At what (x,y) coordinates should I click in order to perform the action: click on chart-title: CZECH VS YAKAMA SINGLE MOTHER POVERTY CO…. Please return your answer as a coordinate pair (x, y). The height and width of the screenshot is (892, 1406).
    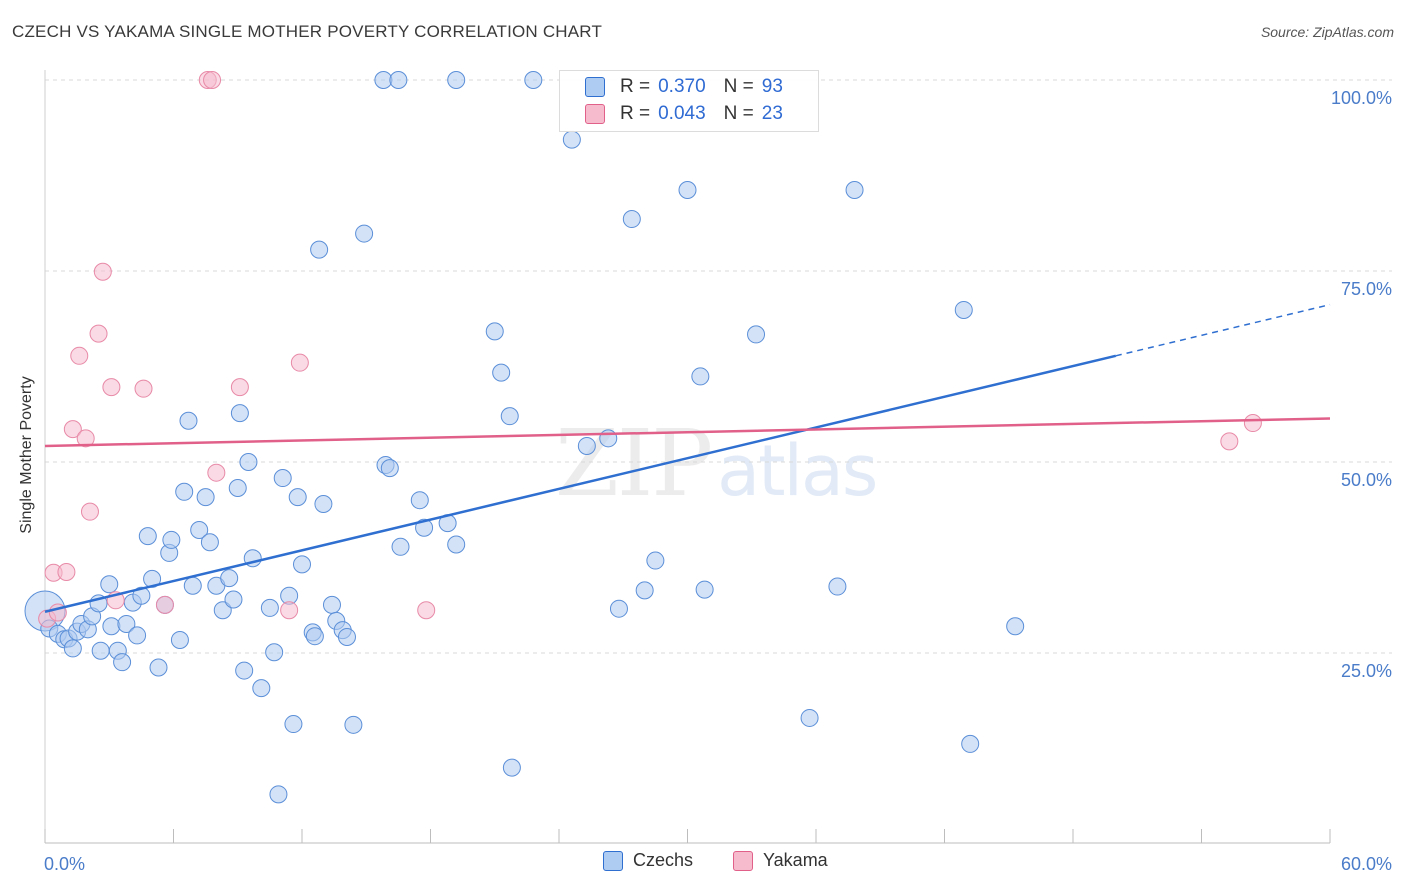
    Looking at the image, I should click on (307, 31).